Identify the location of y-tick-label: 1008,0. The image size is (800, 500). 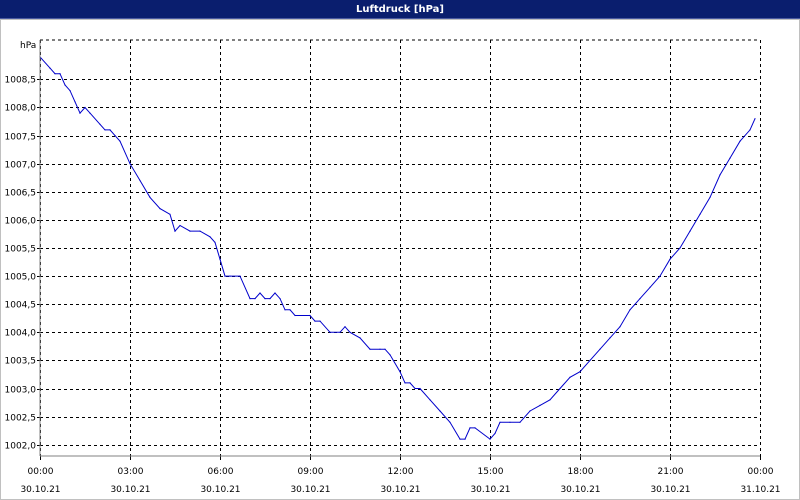
(21, 109).